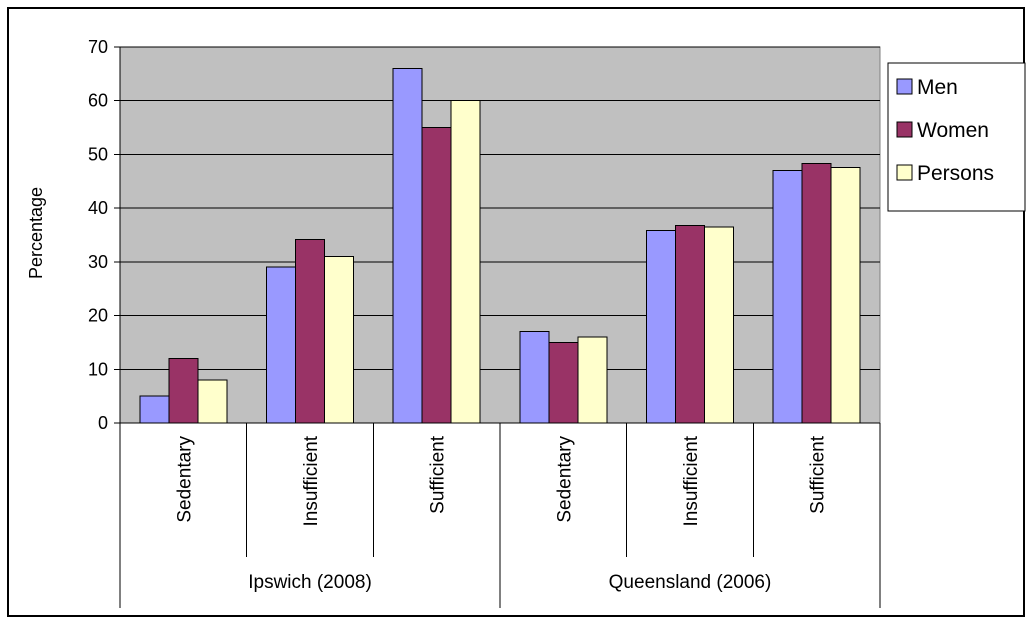 The height and width of the screenshot is (624, 1032). What do you see at coordinates (98, 101) in the screenshot?
I see `y-tick-label: 60` at bounding box center [98, 101].